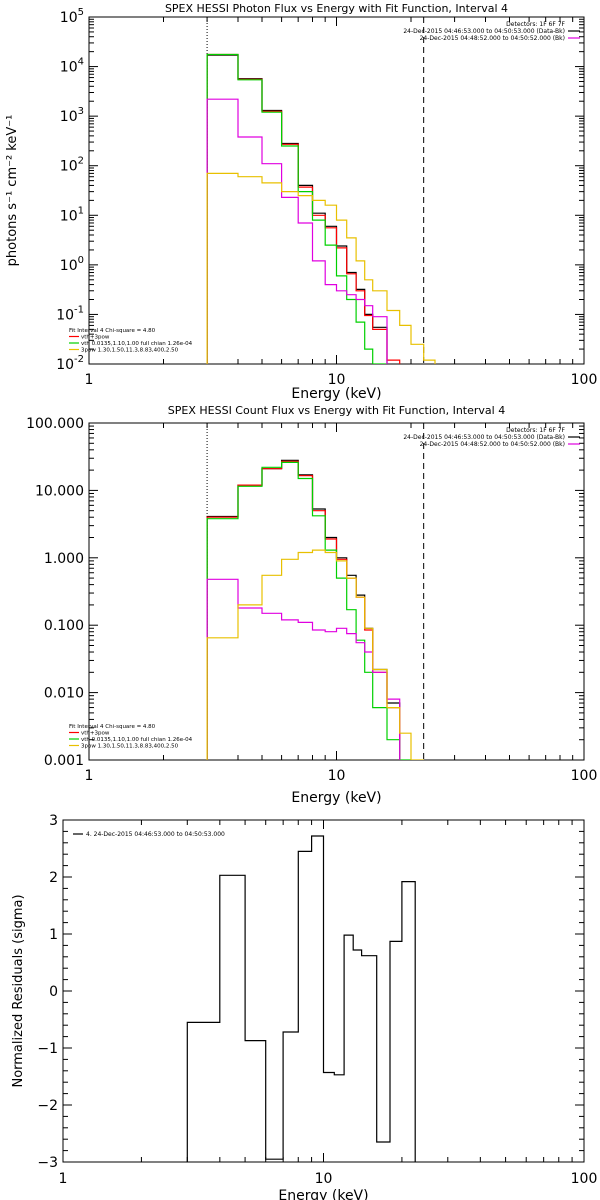 The image size is (600, 1200). What do you see at coordinates (18, 990) in the screenshot?
I see `y-axis-label: Normalized Residuals (sigma)` at bounding box center [18, 990].